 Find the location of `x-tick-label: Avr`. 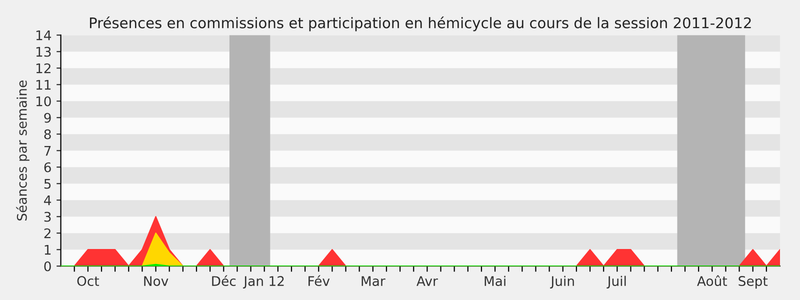

x-tick-label: Avr is located at coordinates (427, 281).